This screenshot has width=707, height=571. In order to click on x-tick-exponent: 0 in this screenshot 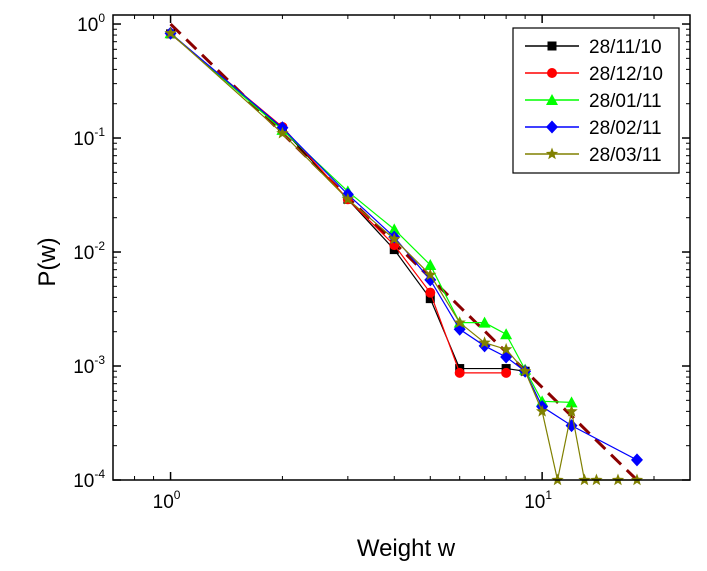, I will do `click(177, 495)`.